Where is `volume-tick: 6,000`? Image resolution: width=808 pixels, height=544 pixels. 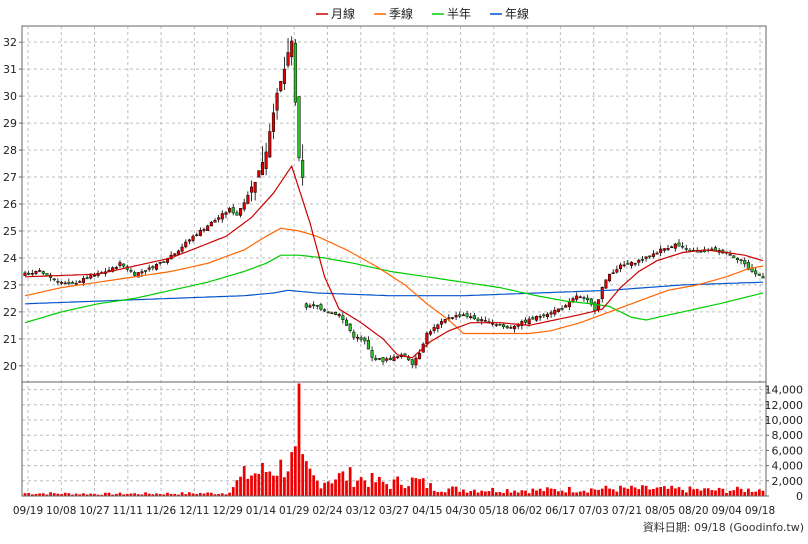 volume-tick: 6,000 is located at coordinates (784, 450).